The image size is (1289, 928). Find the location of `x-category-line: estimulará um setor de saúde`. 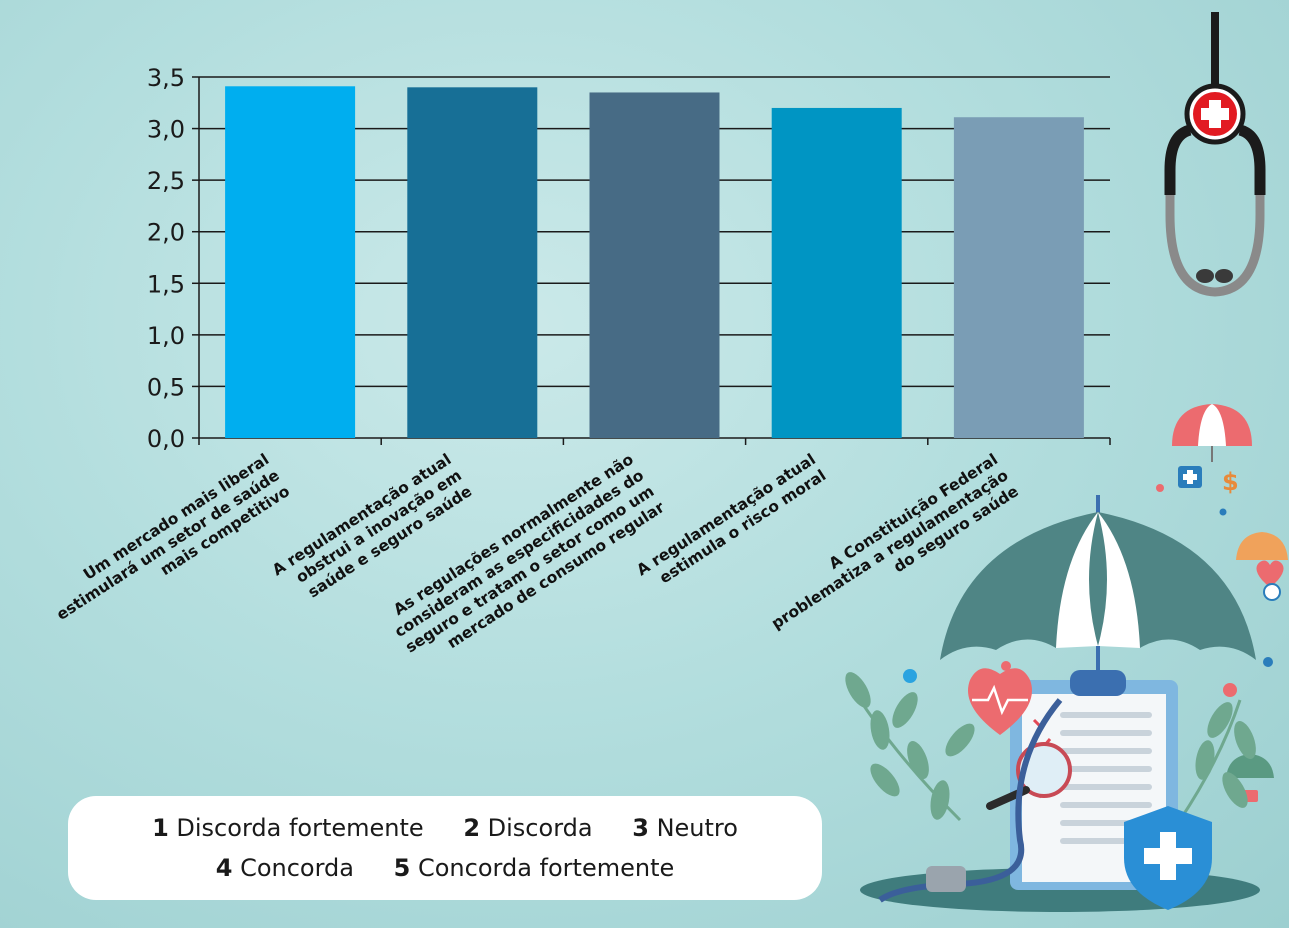

x-category-line: estimulará um setor de saúde is located at coordinates (167, 545).